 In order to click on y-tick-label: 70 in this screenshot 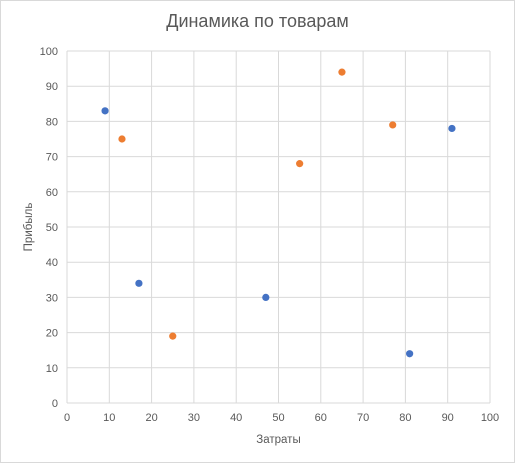, I will do `click(52, 158)`.